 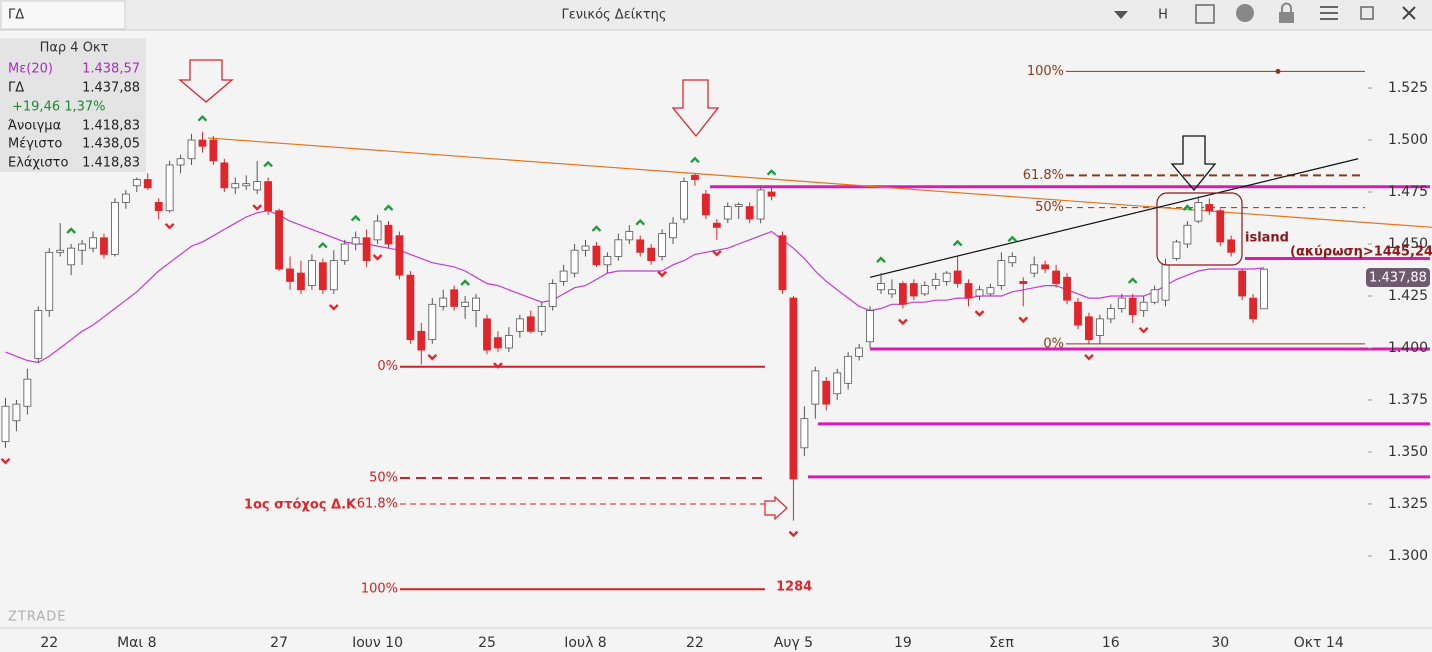 What do you see at coordinates (1278, 71) in the screenshot?
I see `fib-dot` at bounding box center [1278, 71].